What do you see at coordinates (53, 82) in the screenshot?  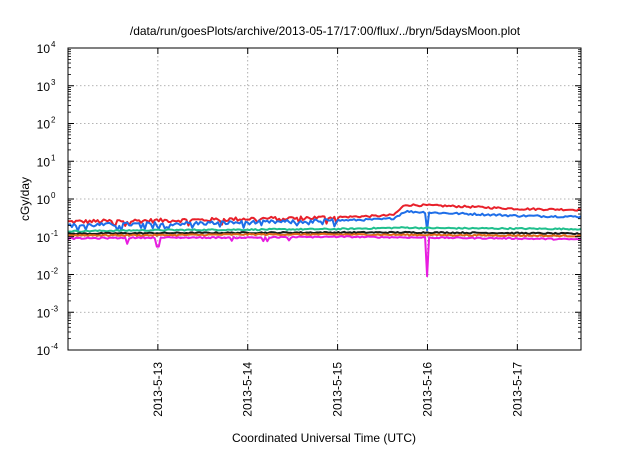 I see `y-tick-exponent: 3` at bounding box center [53, 82].